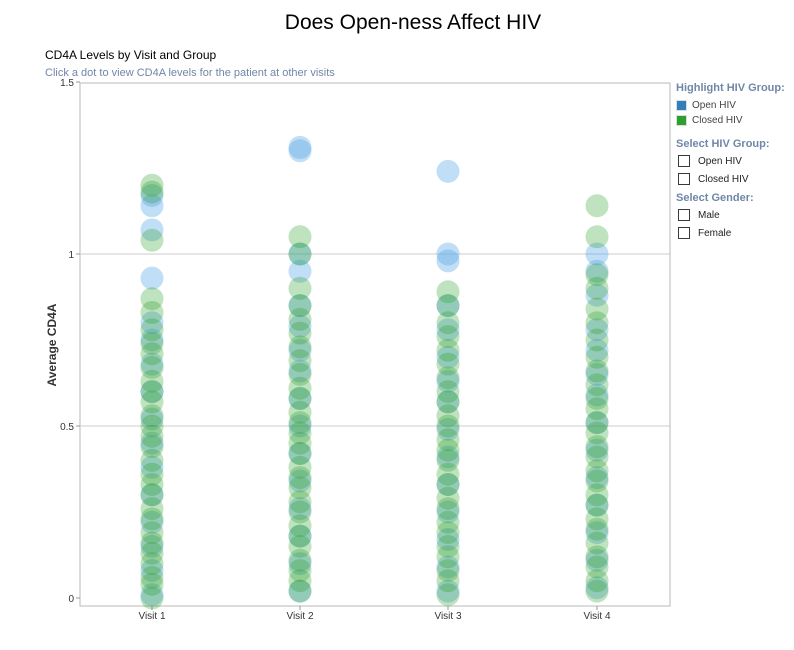 The height and width of the screenshot is (650, 794). I want to click on filter-open-hiv: Open HIV, so click(735, 161).